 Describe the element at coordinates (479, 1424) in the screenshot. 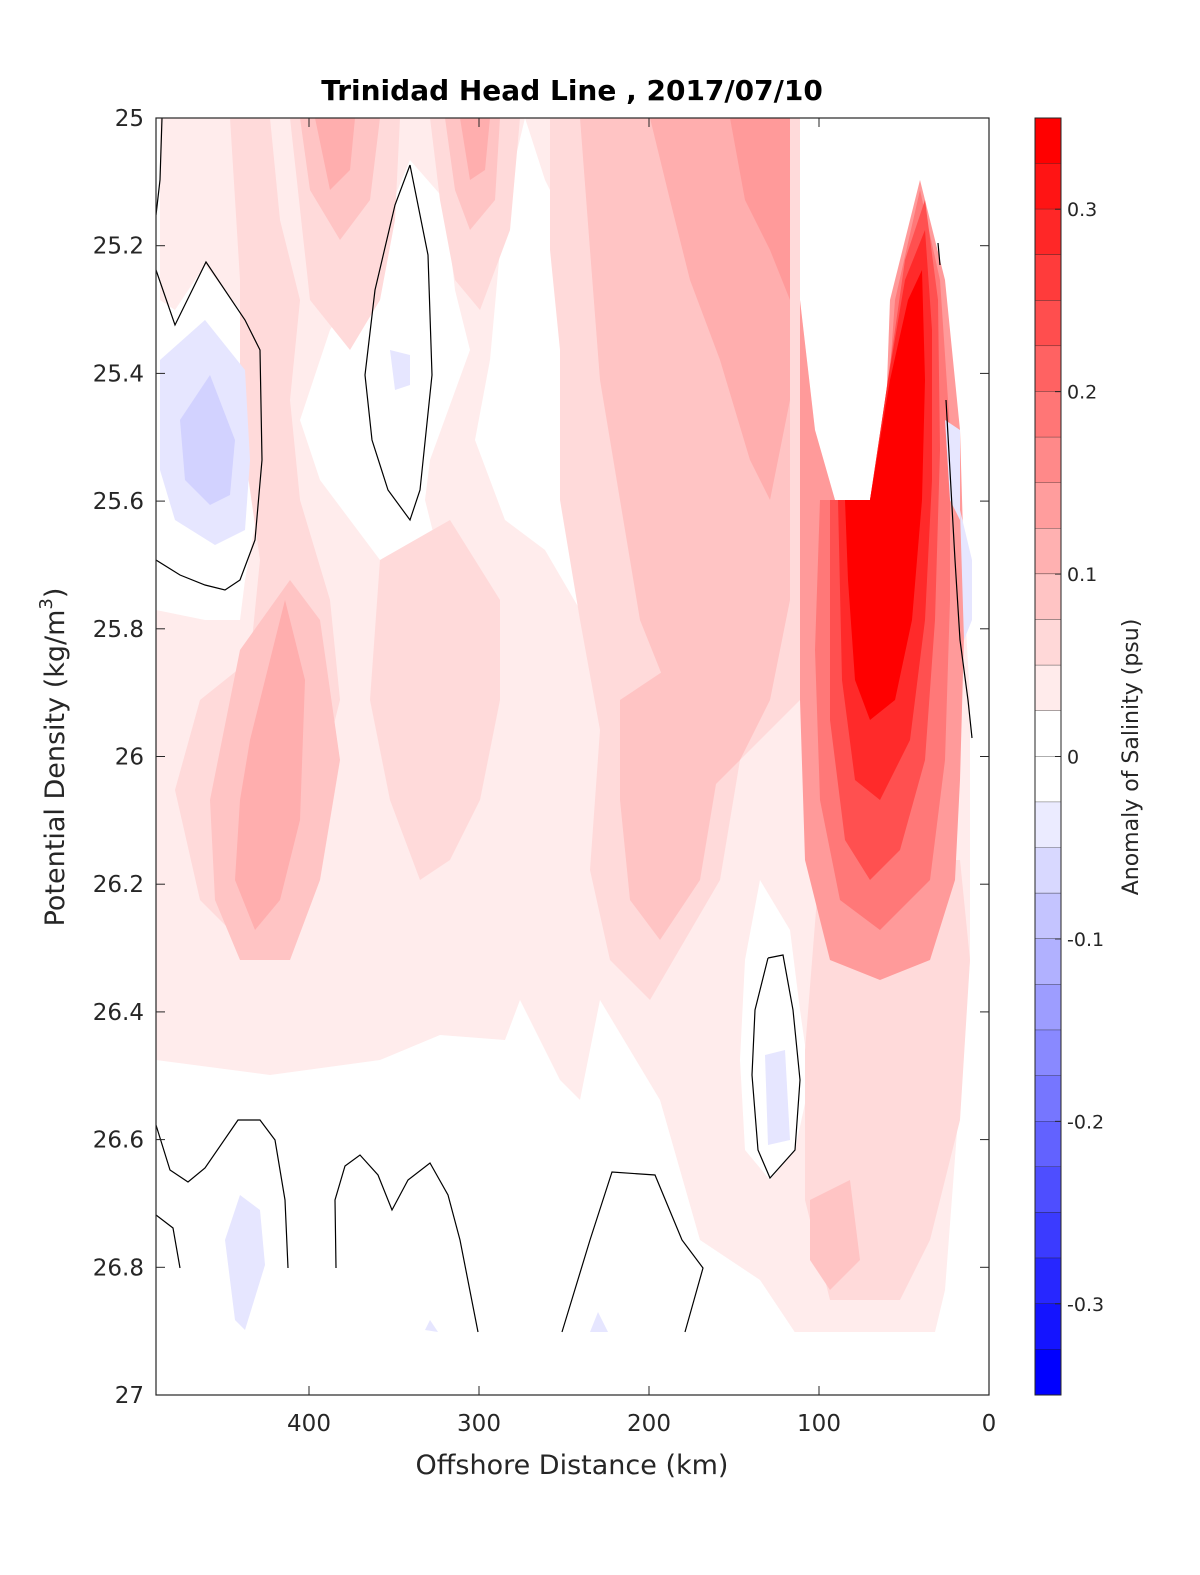

I see `x-tick-label: 300` at that location.